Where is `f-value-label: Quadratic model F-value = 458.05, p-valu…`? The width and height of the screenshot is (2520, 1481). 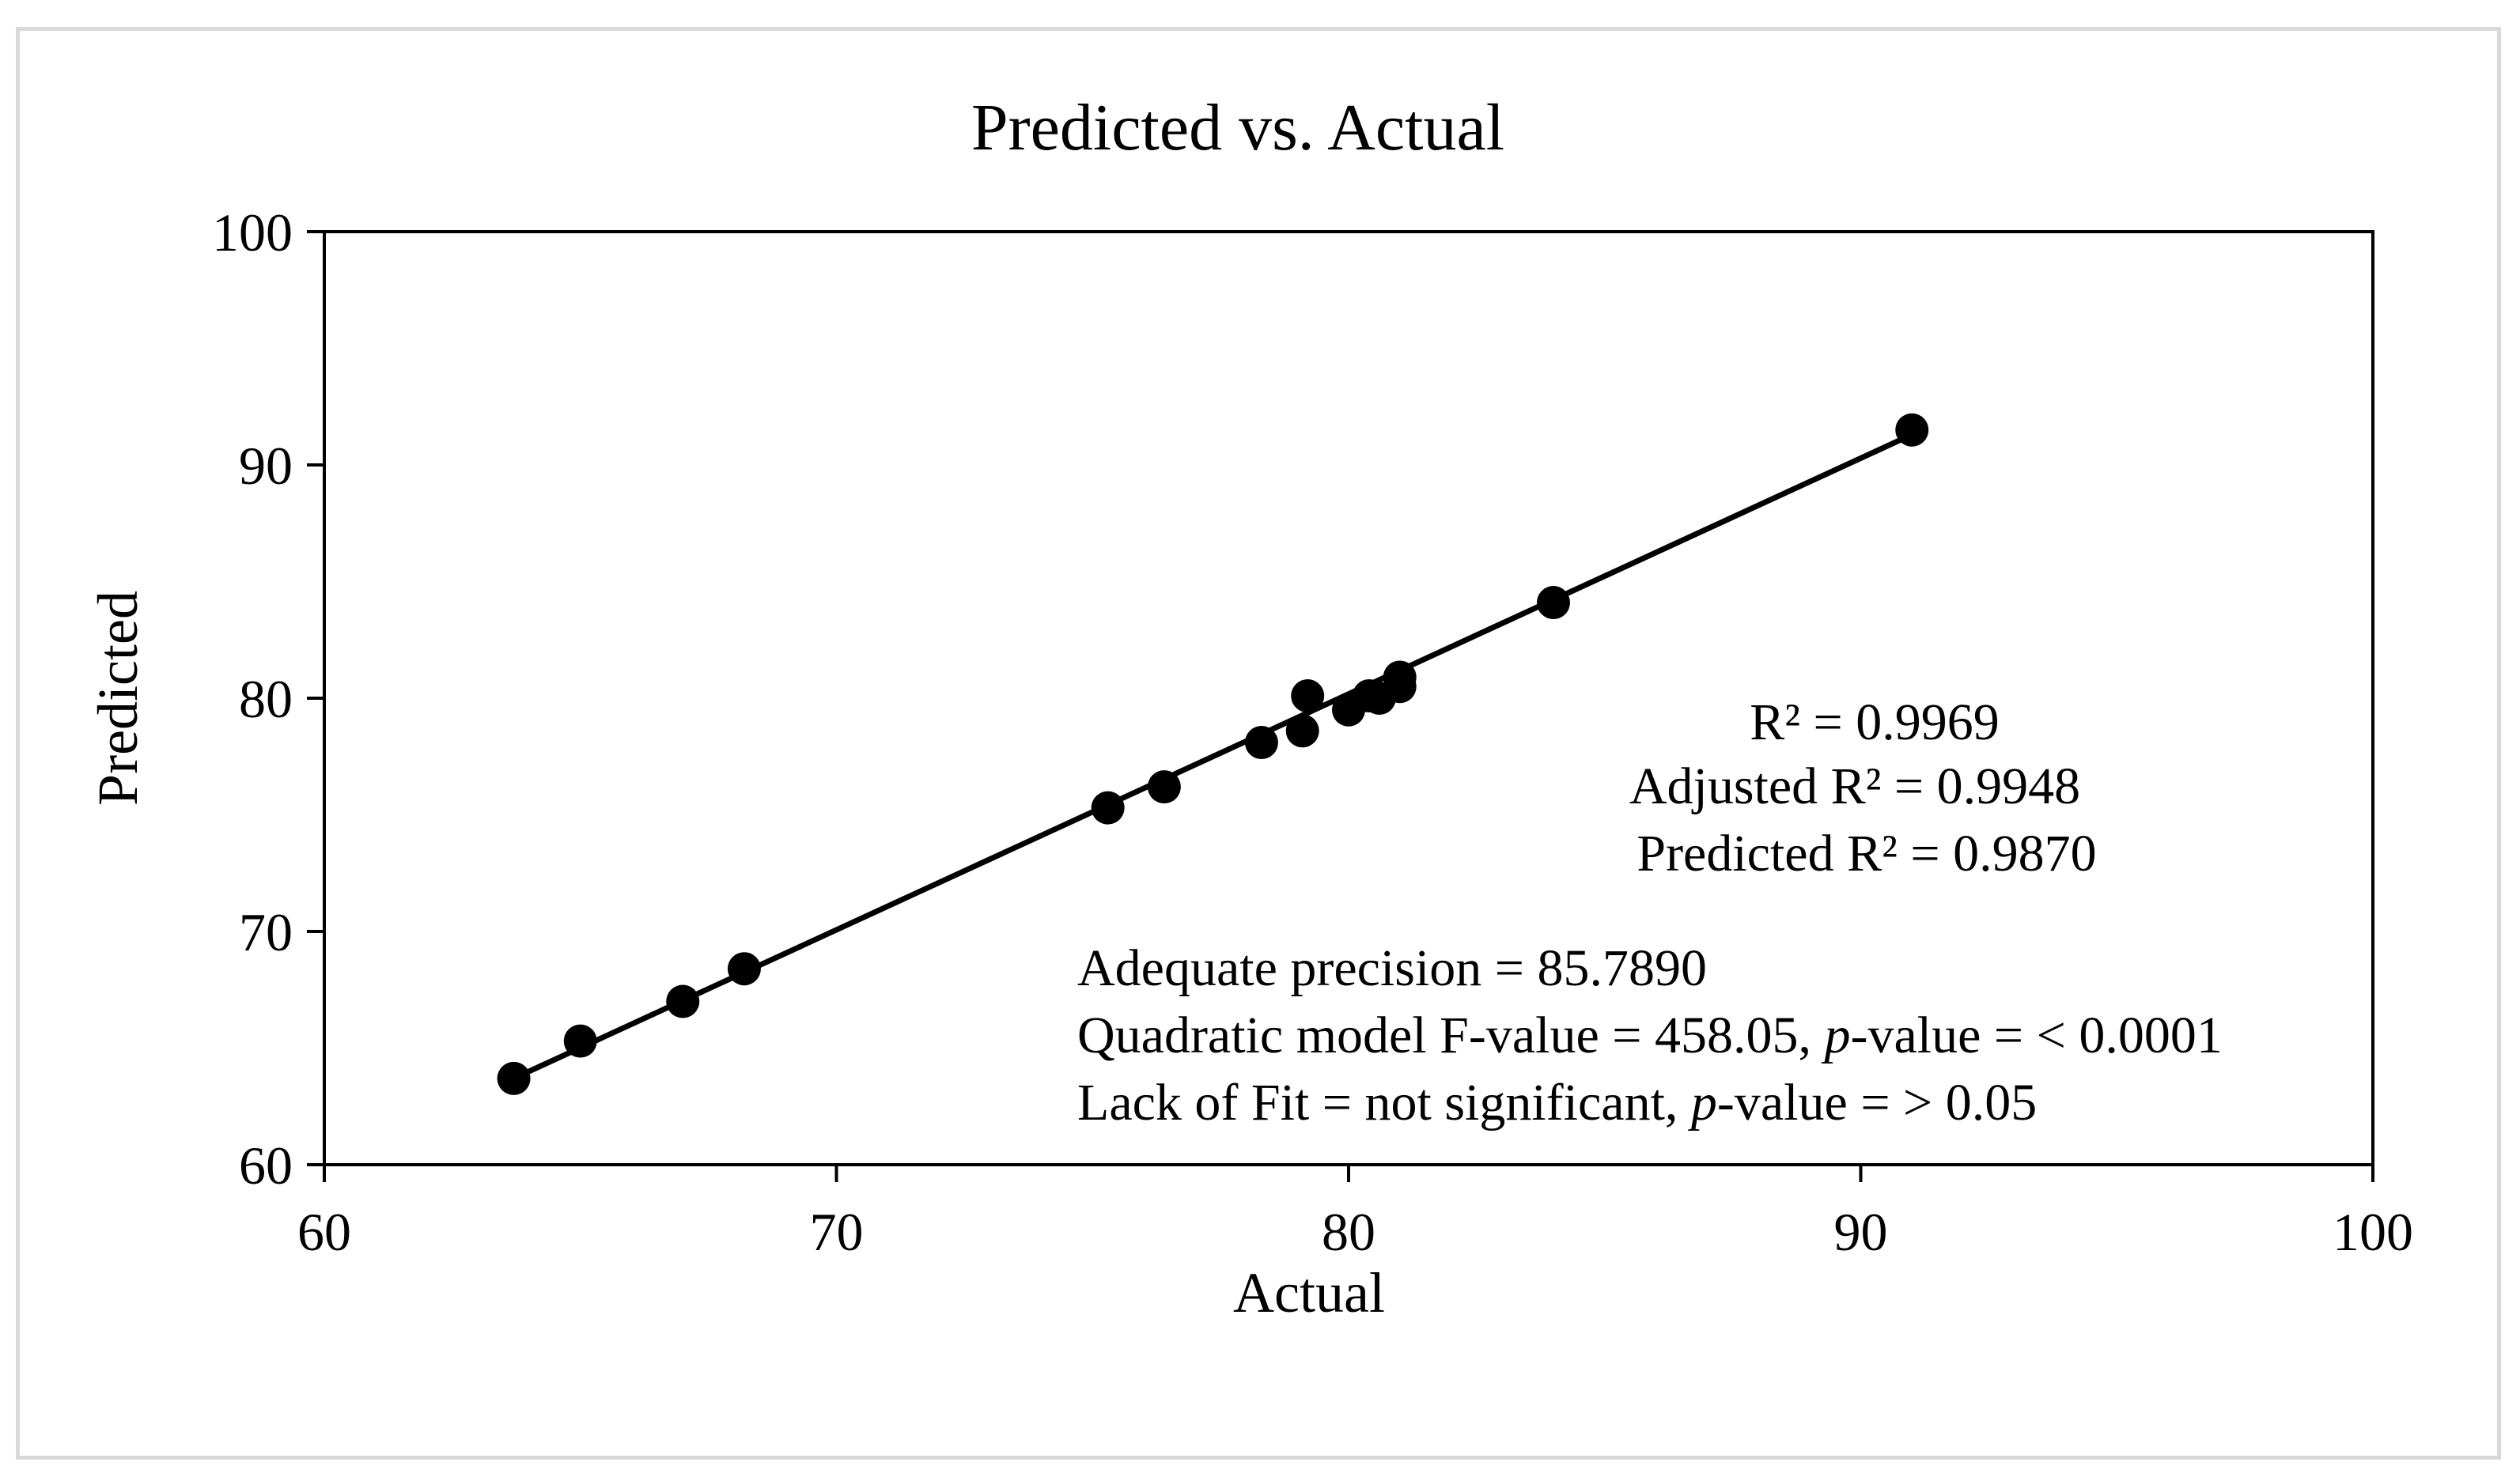
f-value-label: Quadratic model F-value = 458.05, p-valu… is located at coordinates (1650, 1036).